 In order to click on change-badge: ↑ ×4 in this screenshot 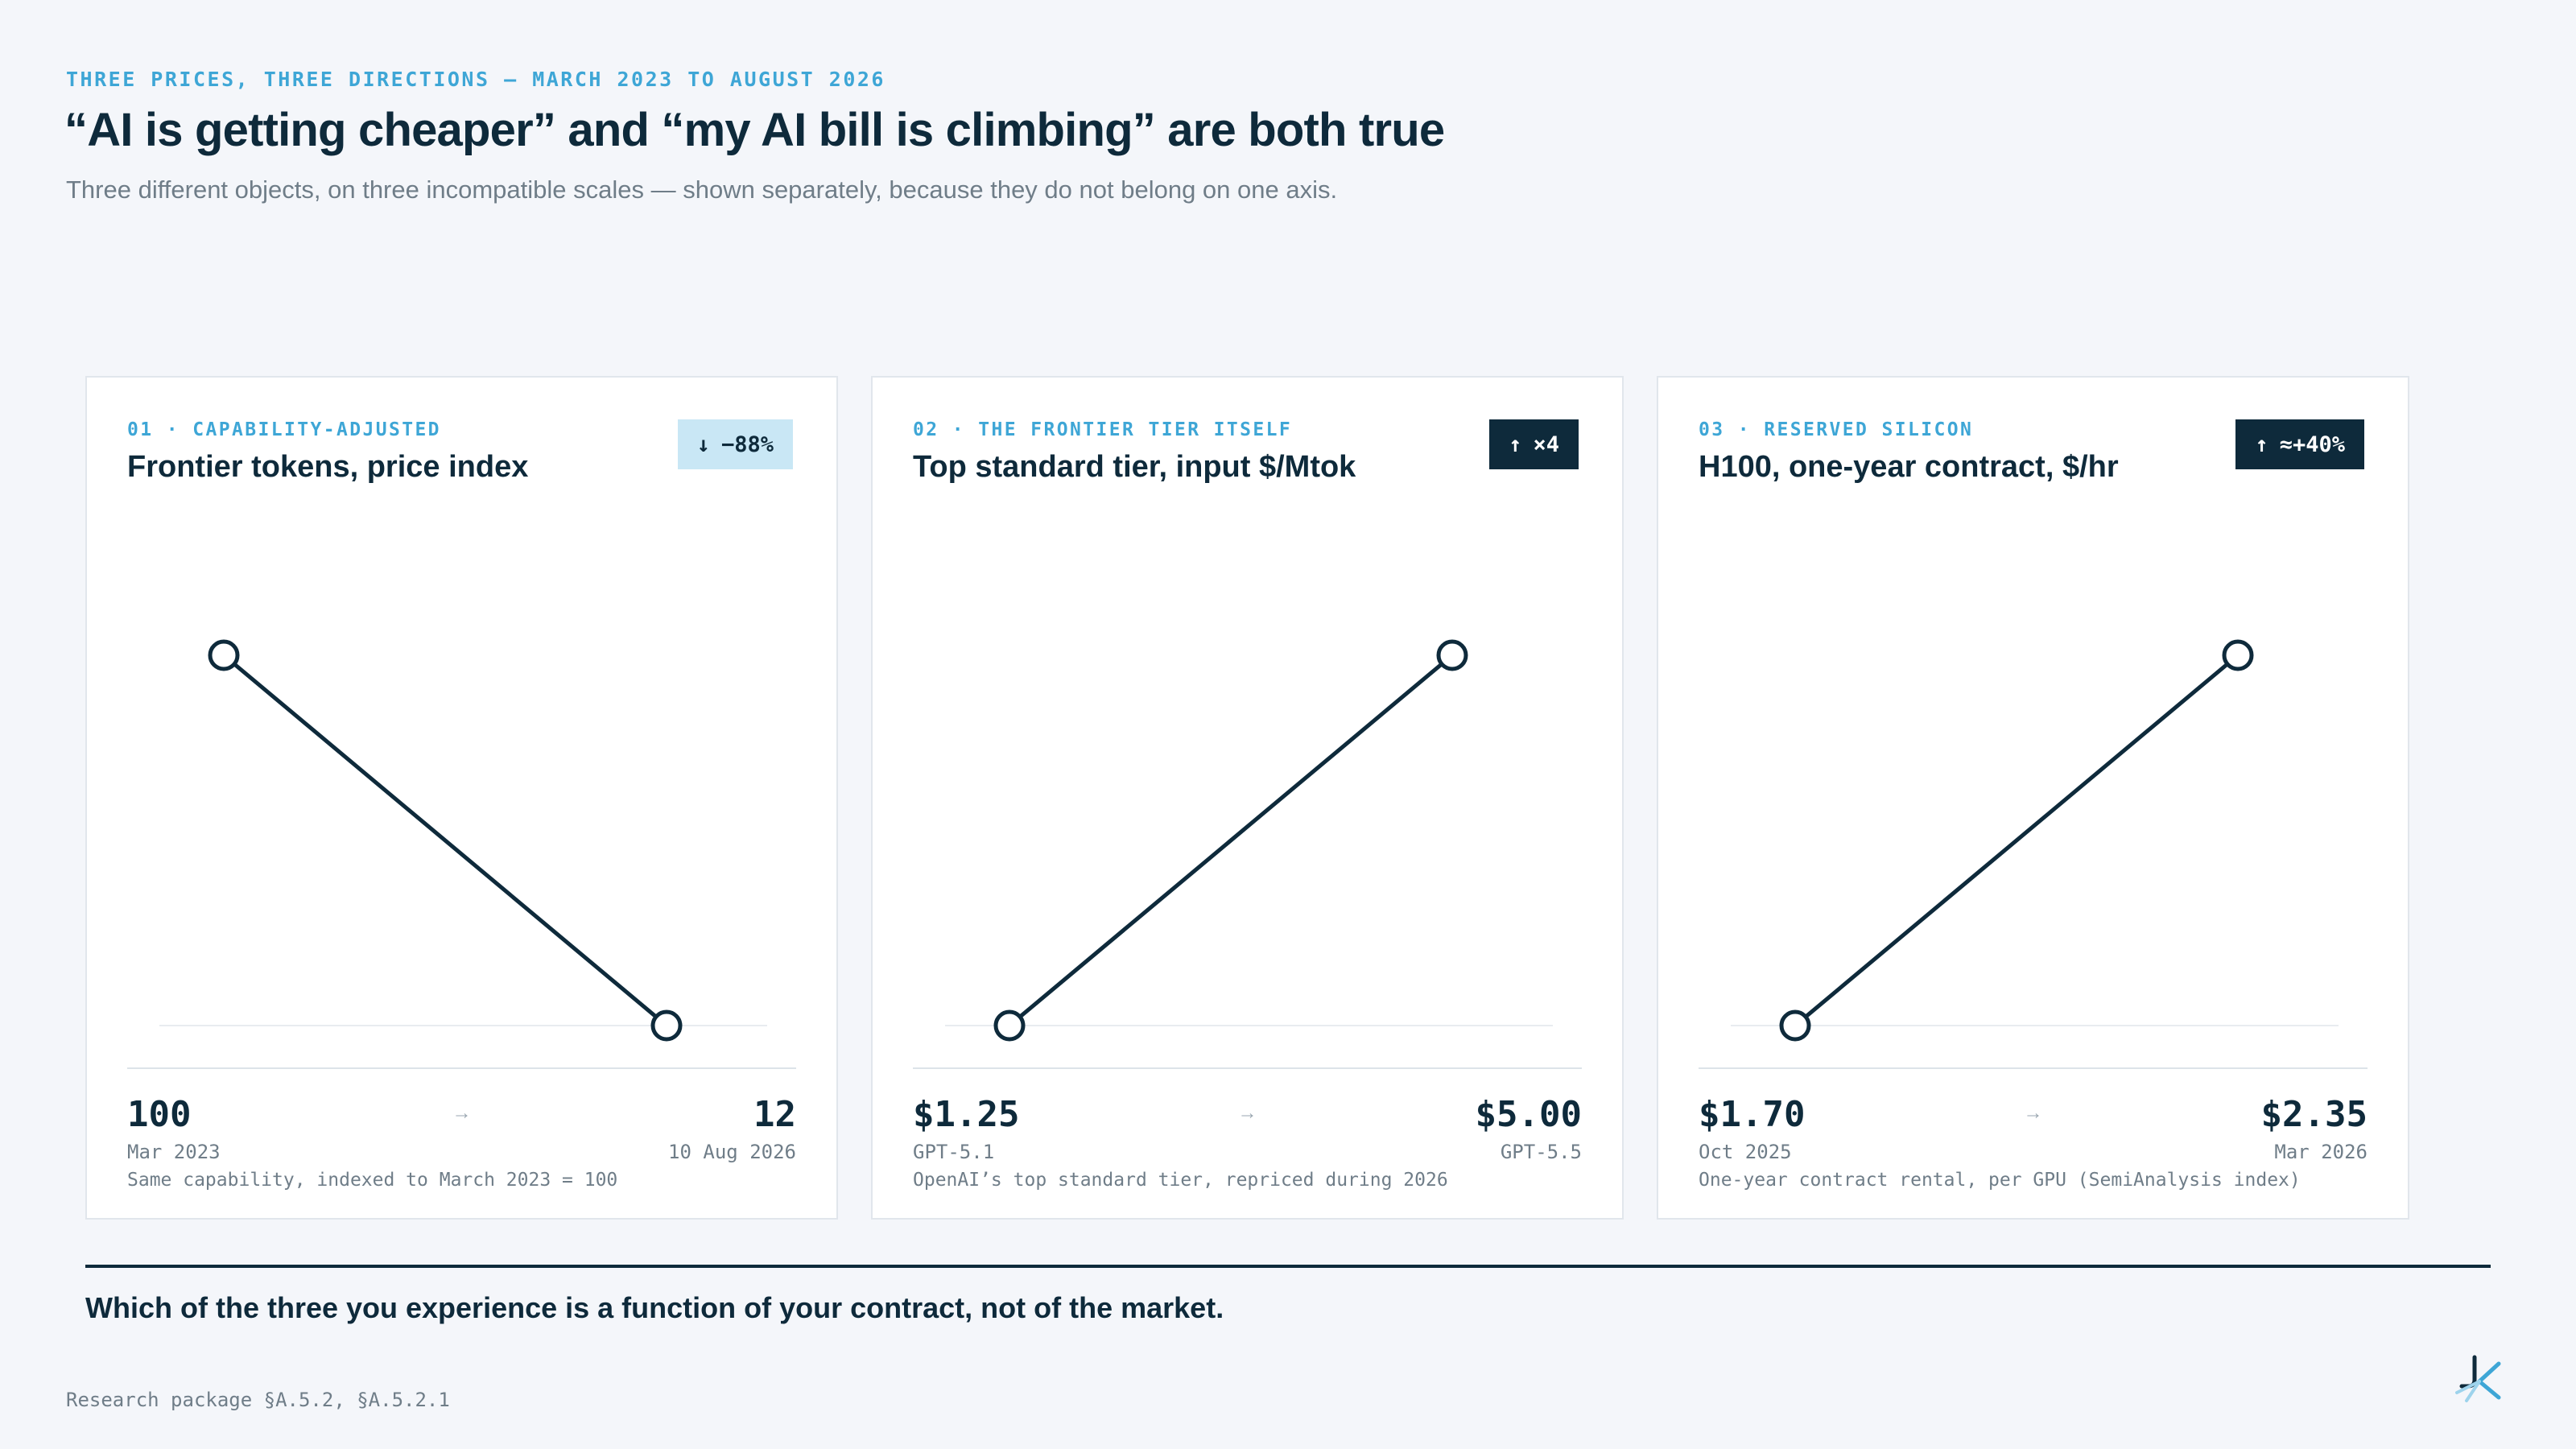, I will do `click(1534, 444)`.